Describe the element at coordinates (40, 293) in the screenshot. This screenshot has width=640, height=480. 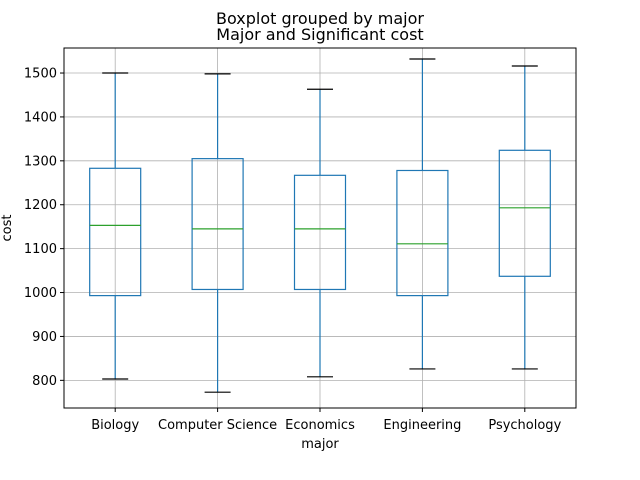
I see `y-tick-label: 1000` at that location.